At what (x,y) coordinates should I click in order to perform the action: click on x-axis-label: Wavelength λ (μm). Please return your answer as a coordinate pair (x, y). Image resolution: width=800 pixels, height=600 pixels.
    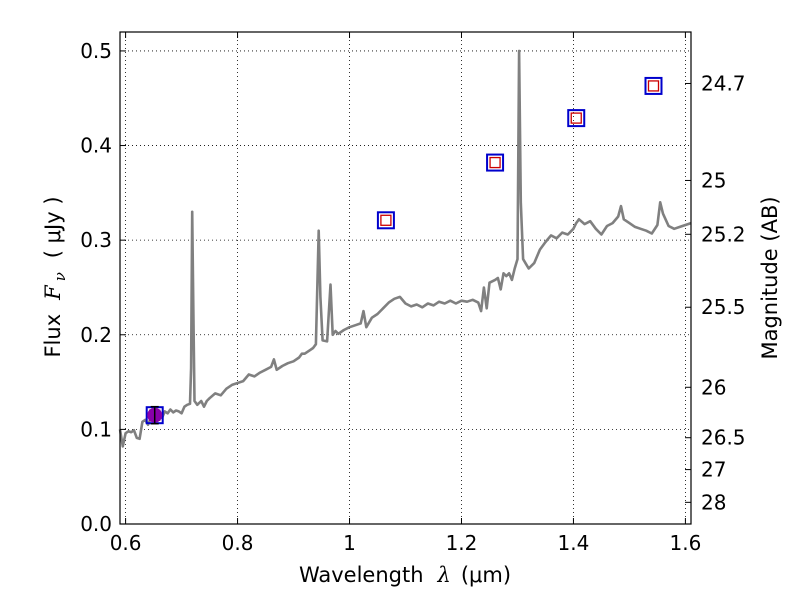
    Looking at the image, I should click on (405, 575).